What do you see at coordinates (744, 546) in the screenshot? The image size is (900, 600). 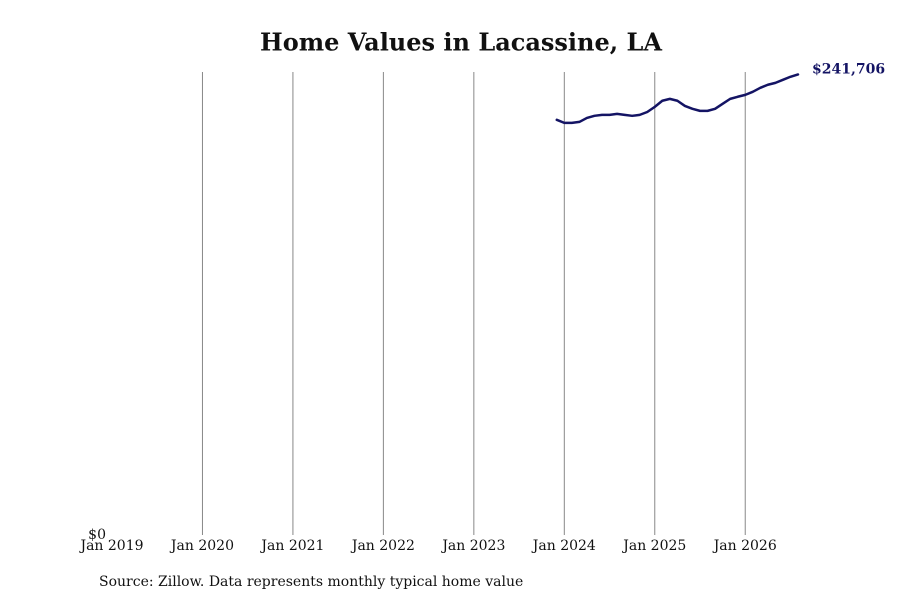 I see `x-tick-label: Jan 2026` at bounding box center [744, 546].